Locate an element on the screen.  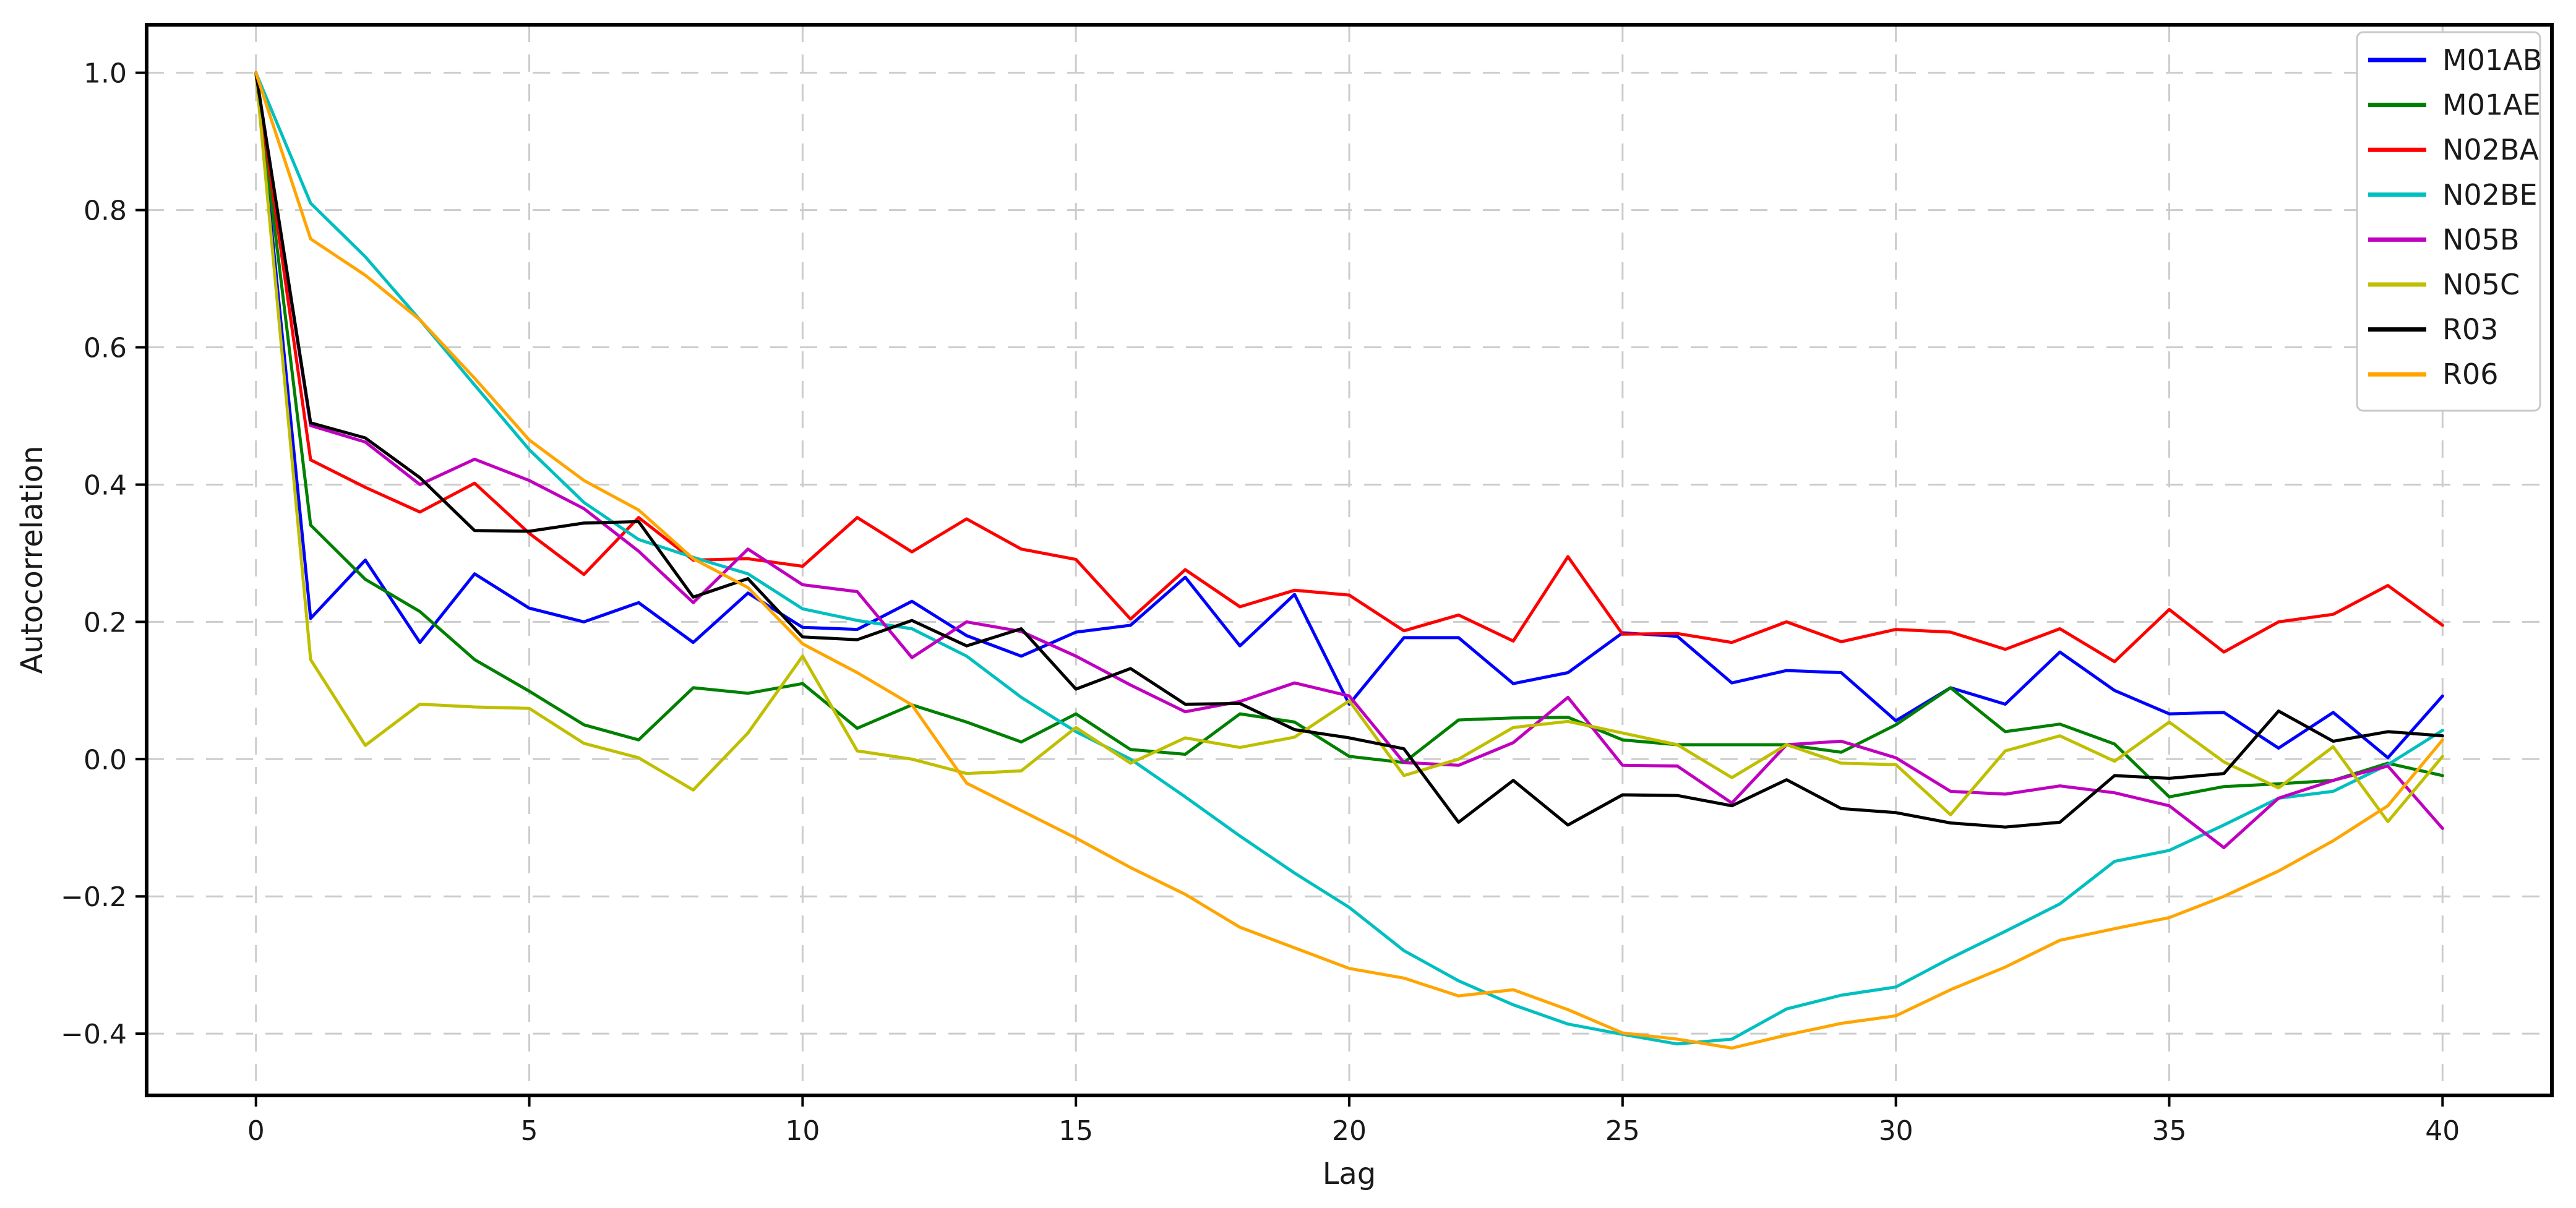
y-tick-label: 0.8 is located at coordinates (105, 211).